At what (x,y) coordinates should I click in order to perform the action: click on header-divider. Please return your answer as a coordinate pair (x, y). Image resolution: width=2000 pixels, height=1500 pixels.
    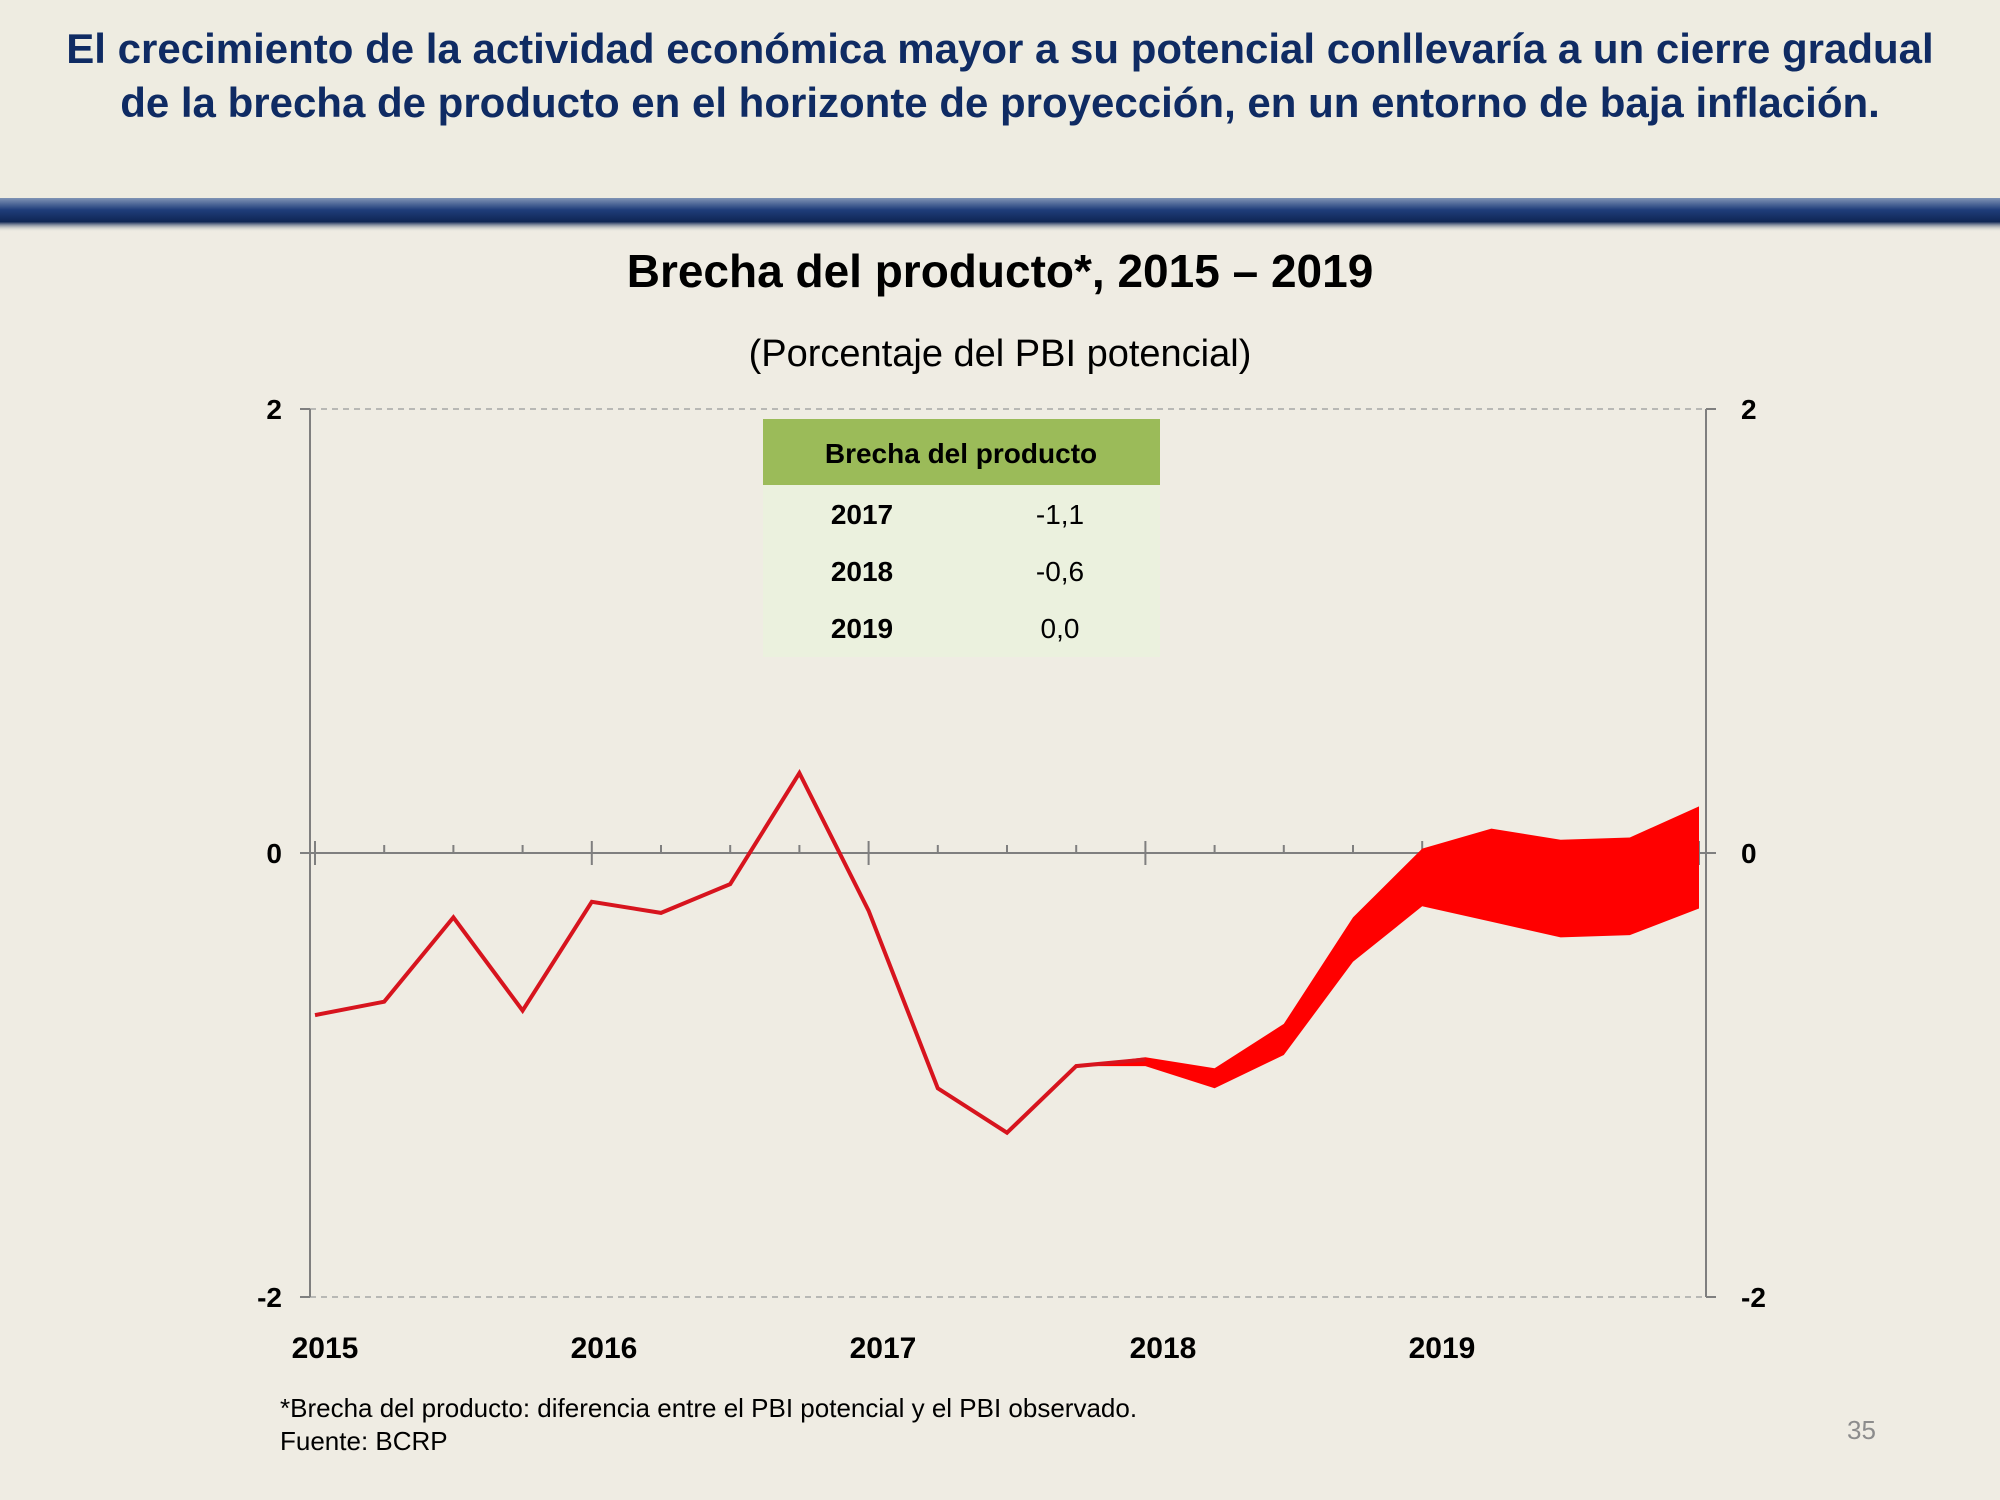
    Looking at the image, I should click on (1000, 215).